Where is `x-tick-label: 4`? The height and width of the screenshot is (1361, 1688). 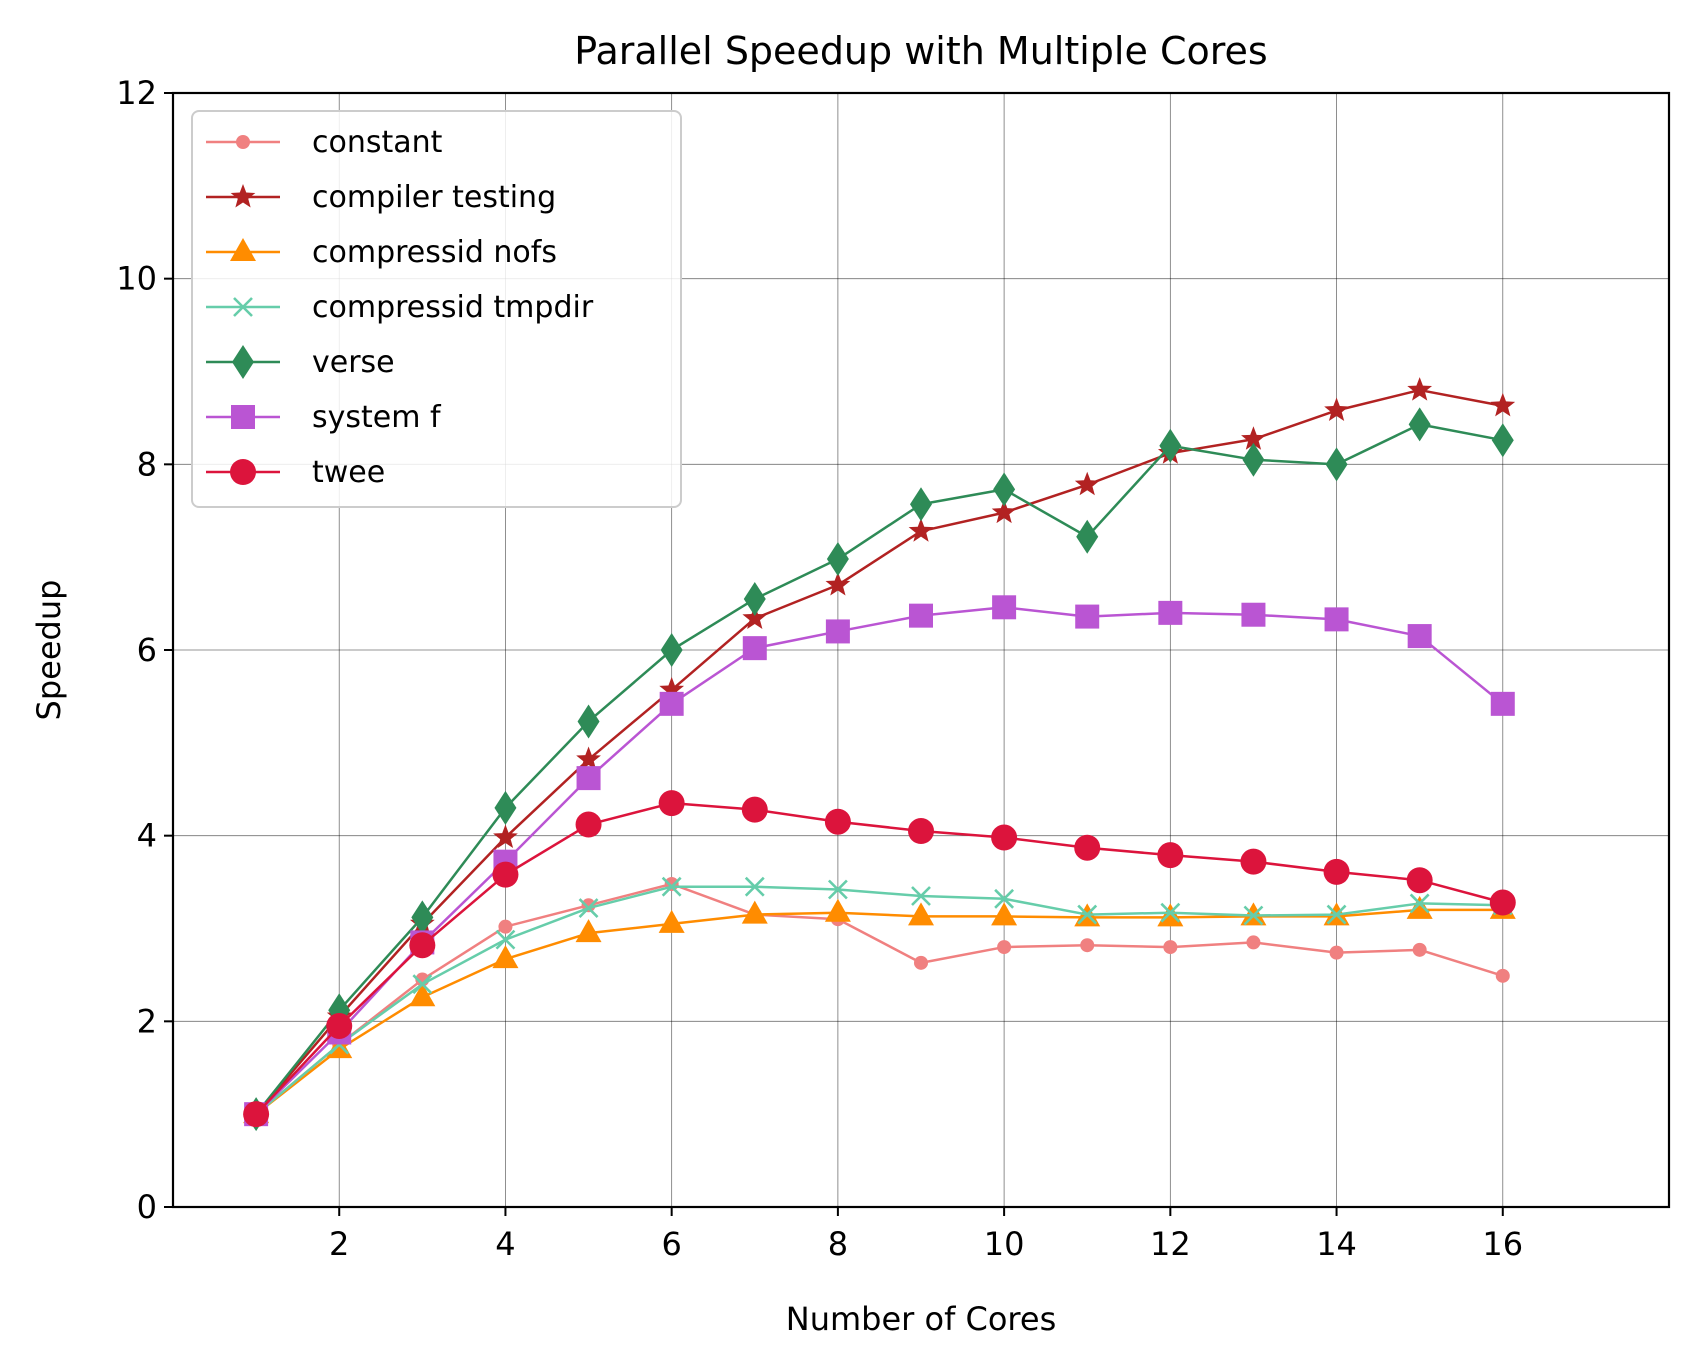
x-tick-label: 4 is located at coordinates (505, 1244).